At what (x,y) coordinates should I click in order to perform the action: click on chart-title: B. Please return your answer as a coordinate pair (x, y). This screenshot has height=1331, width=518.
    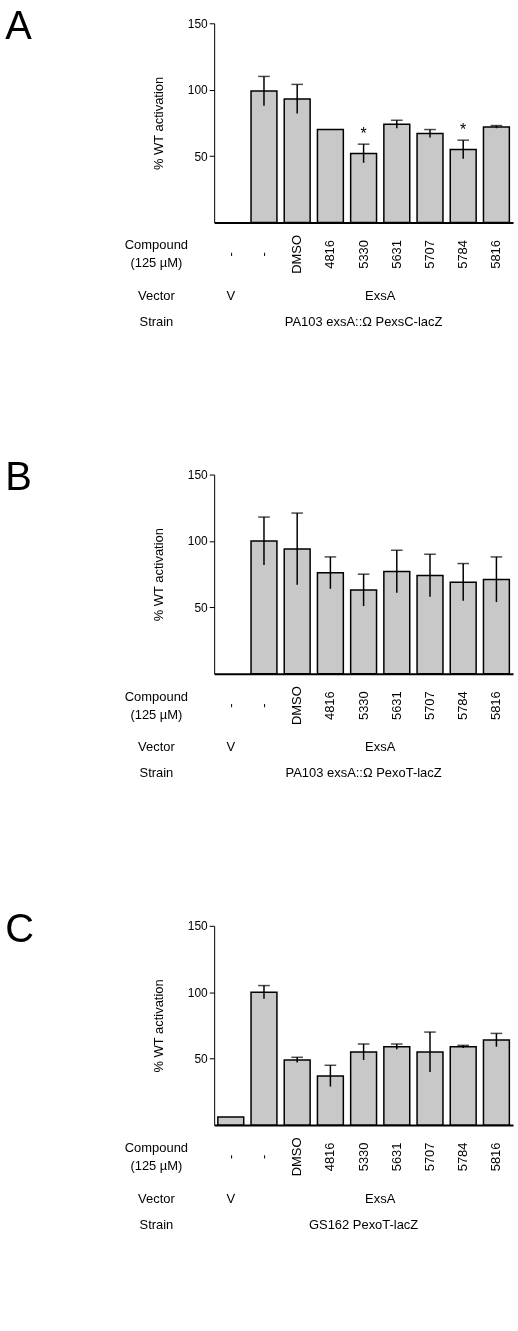
    Looking at the image, I should click on (18, 476).